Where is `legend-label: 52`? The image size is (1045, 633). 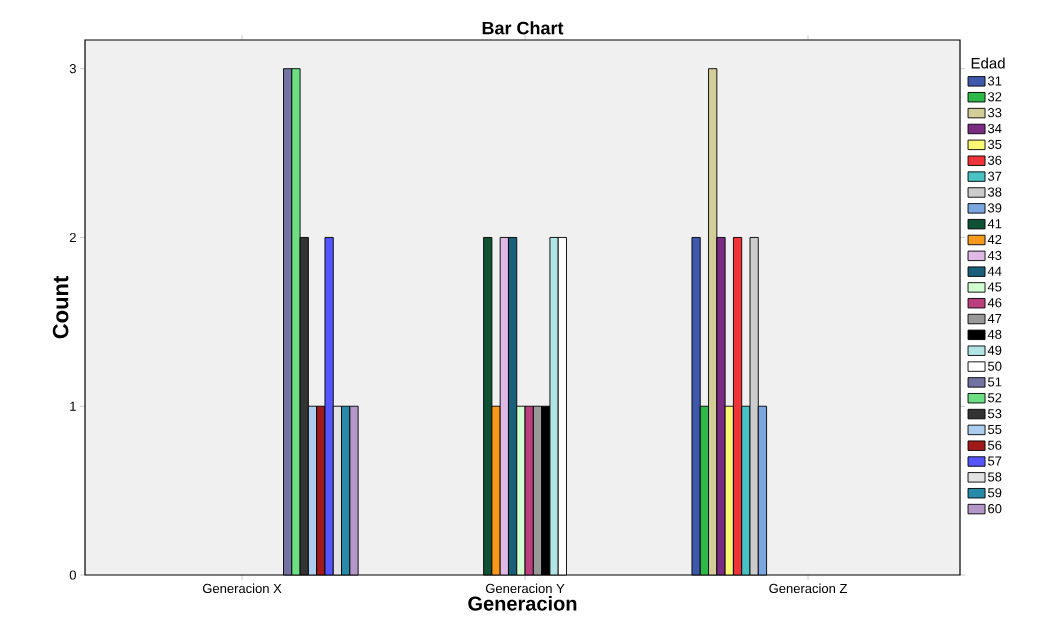
legend-label: 52 is located at coordinates (995, 398).